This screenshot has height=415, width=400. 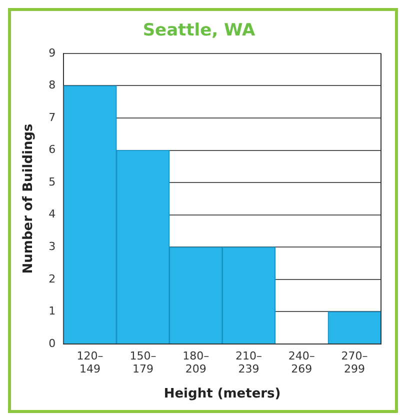 I want to click on x-tick-label: 150–179, so click(x=143, y=362).